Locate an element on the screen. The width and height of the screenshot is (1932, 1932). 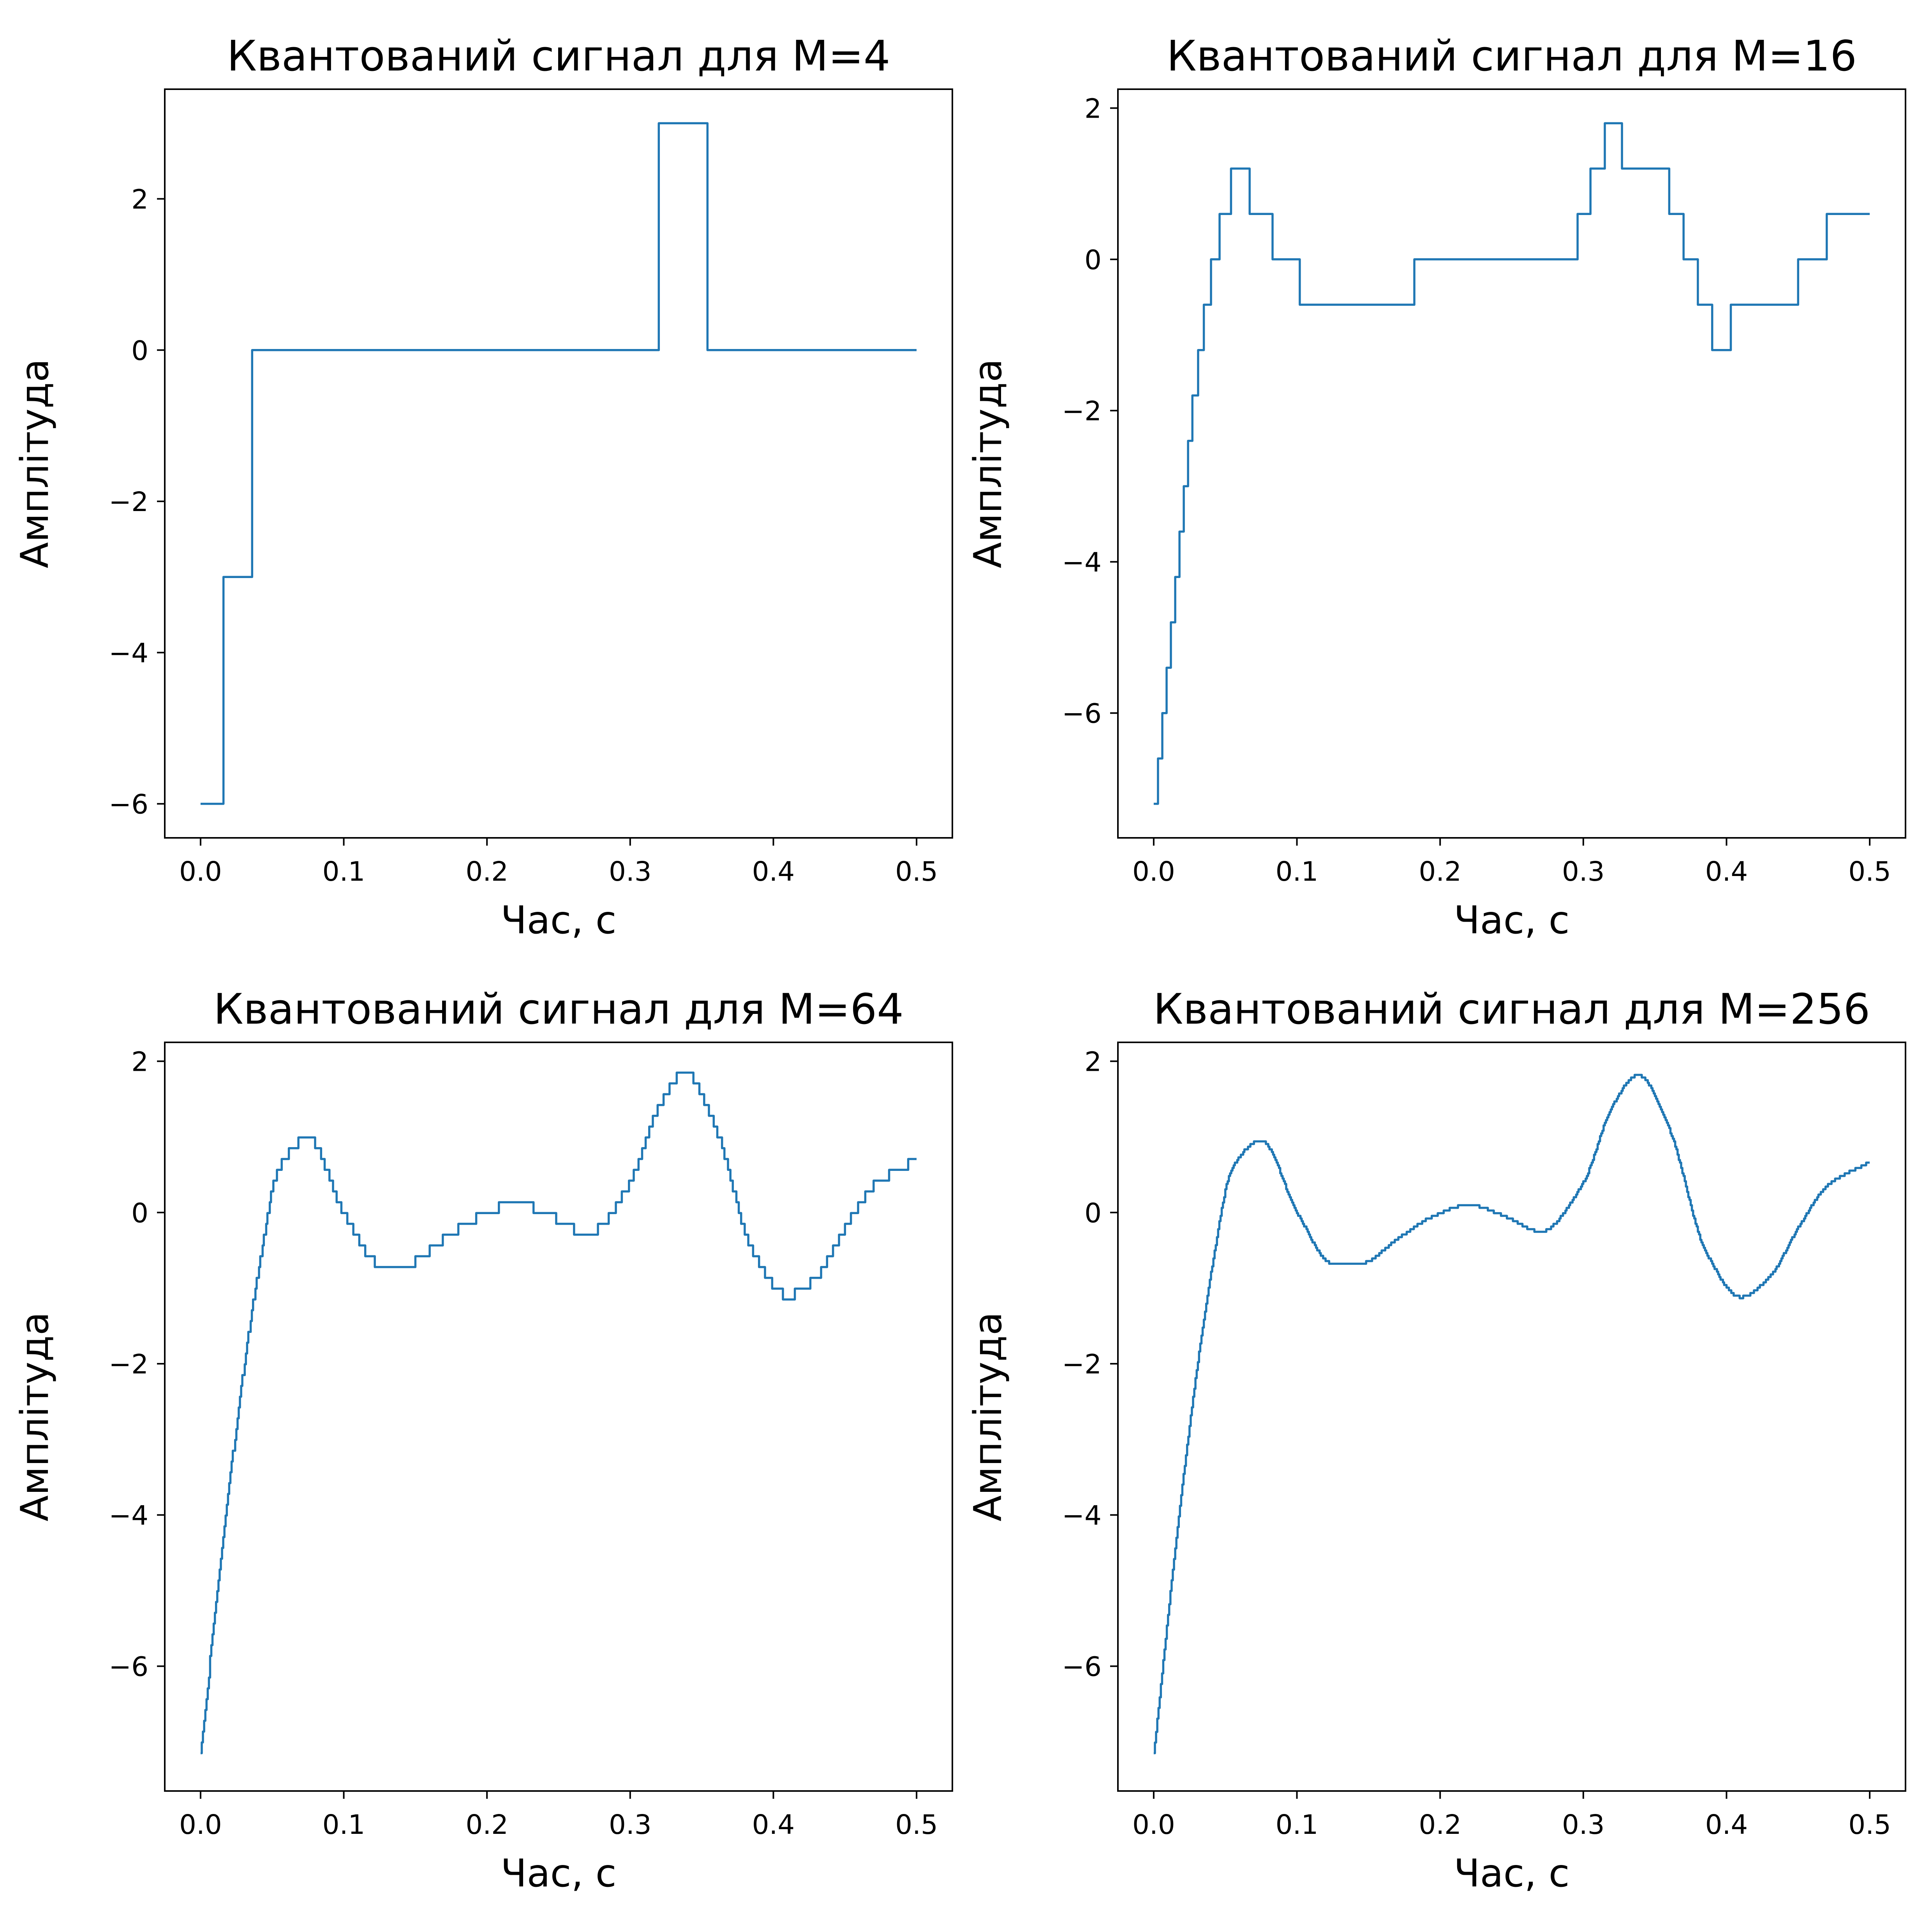
plot-title: Квантований сигнал для M=64 is located at coordinates (558, 1010).